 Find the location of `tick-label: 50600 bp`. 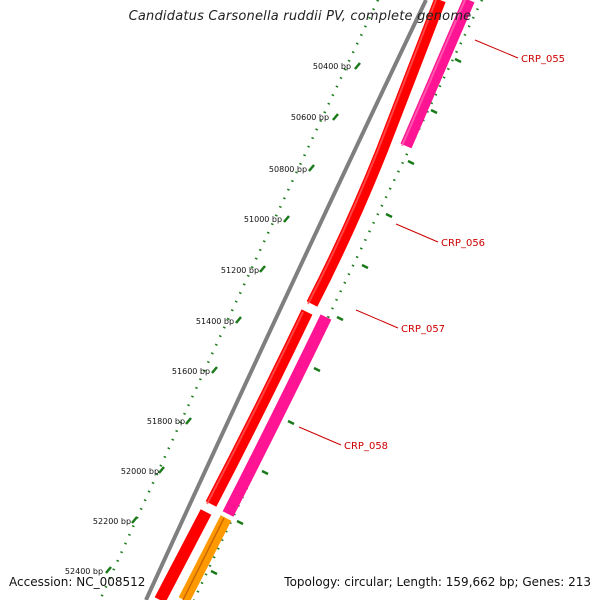

tick-label: 50600 bp is located at coordinates (310, 117).